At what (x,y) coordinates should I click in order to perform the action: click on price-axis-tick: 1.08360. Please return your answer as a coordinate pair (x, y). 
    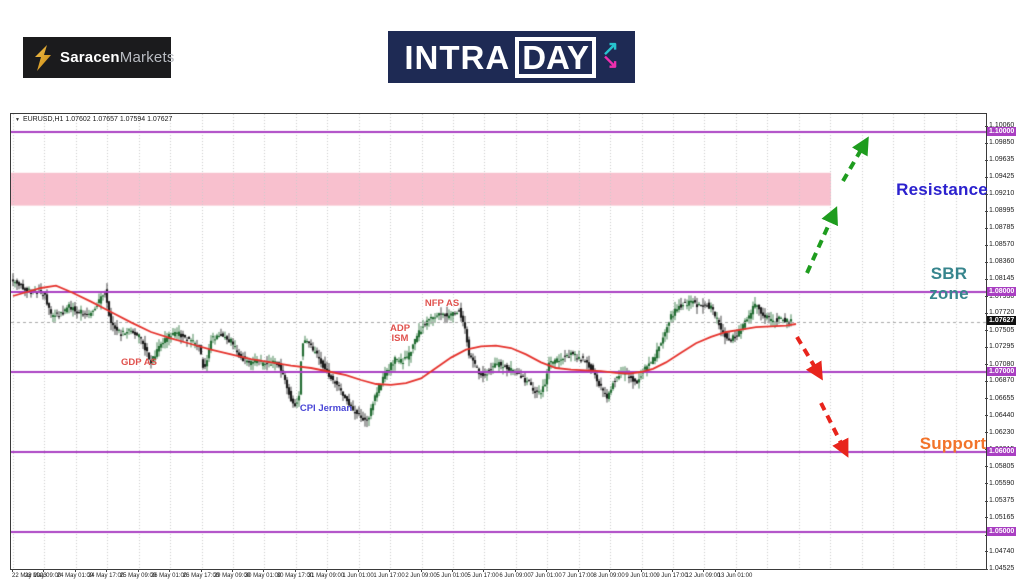
    Looking at the image, I should click on (999, 262).